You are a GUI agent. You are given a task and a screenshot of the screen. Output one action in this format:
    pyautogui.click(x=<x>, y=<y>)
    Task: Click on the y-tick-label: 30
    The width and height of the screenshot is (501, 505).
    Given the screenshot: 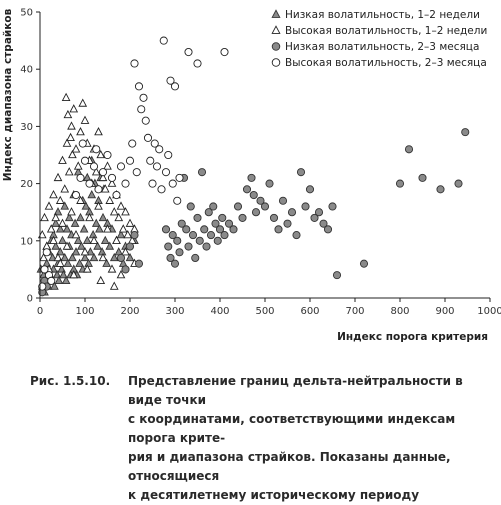 What is the action you would take?
    pyautogui.click(x=26, y=127)
    